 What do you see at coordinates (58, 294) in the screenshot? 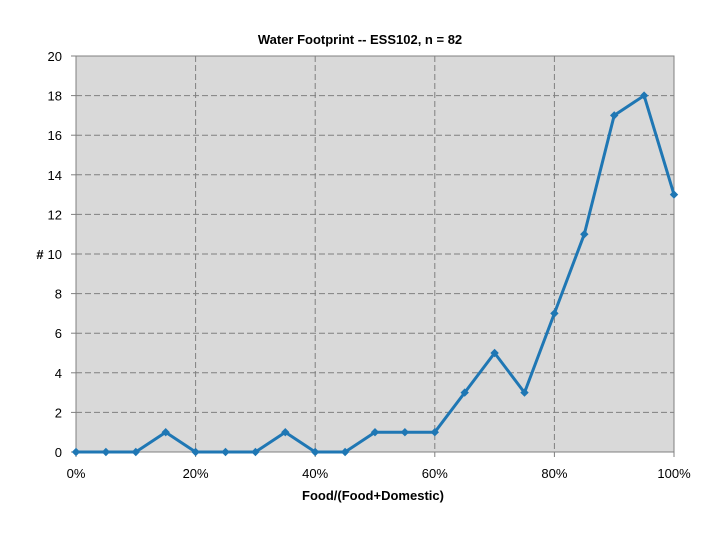
I see `y-tick-label: 8` at bounding box center [58, 294].